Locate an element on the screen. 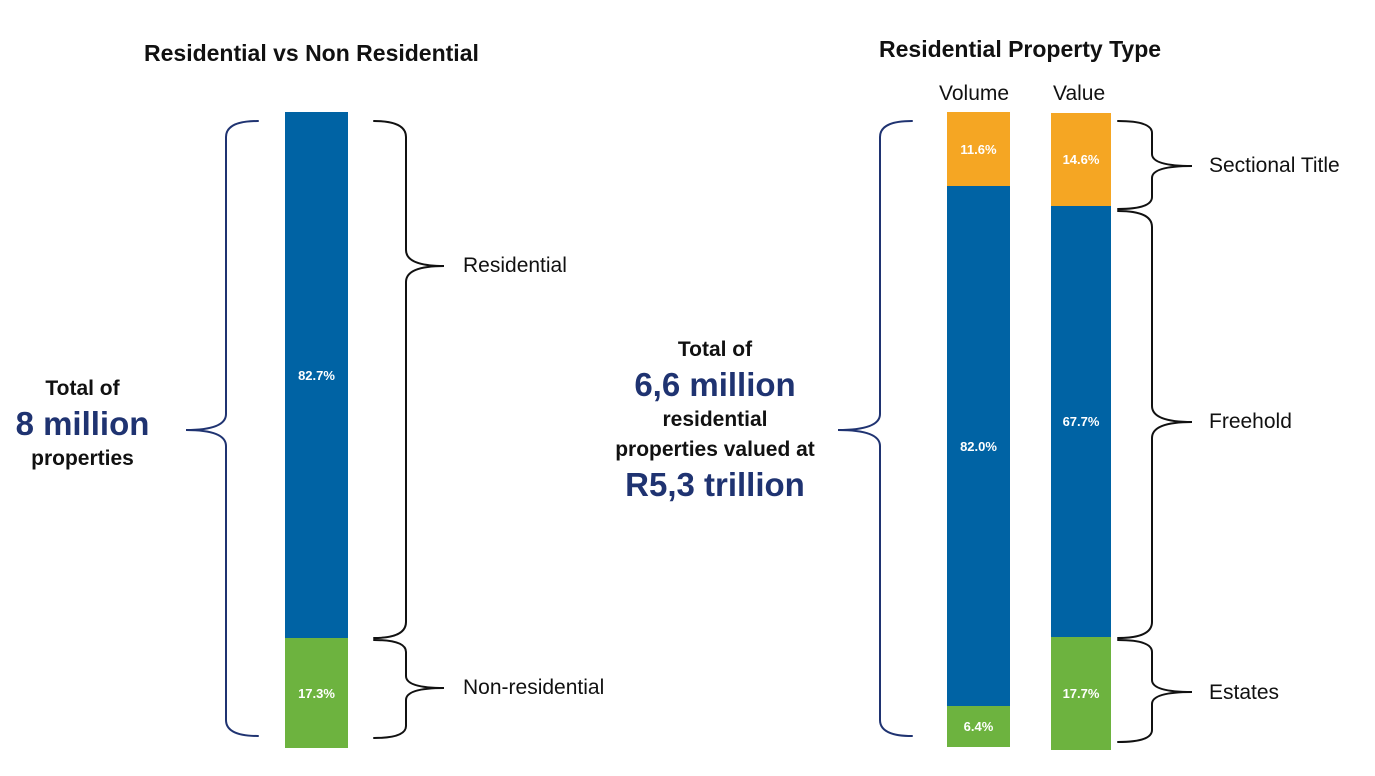 The image size is (1375, 776). left-total-line1: Total of is located at coordinates (82, 388).